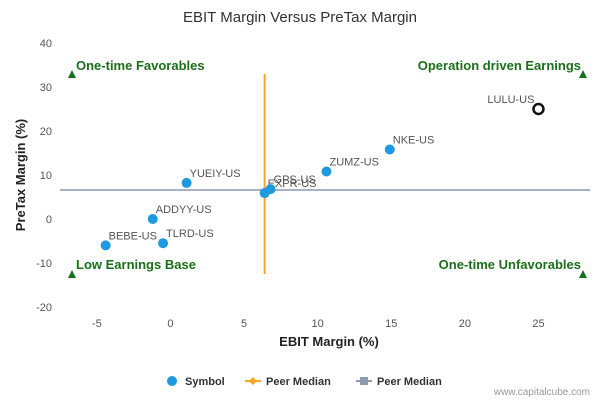  Describe the element at coordinates (318, 324) in the screenshot. I see `x-tick-label: 10` at that location.